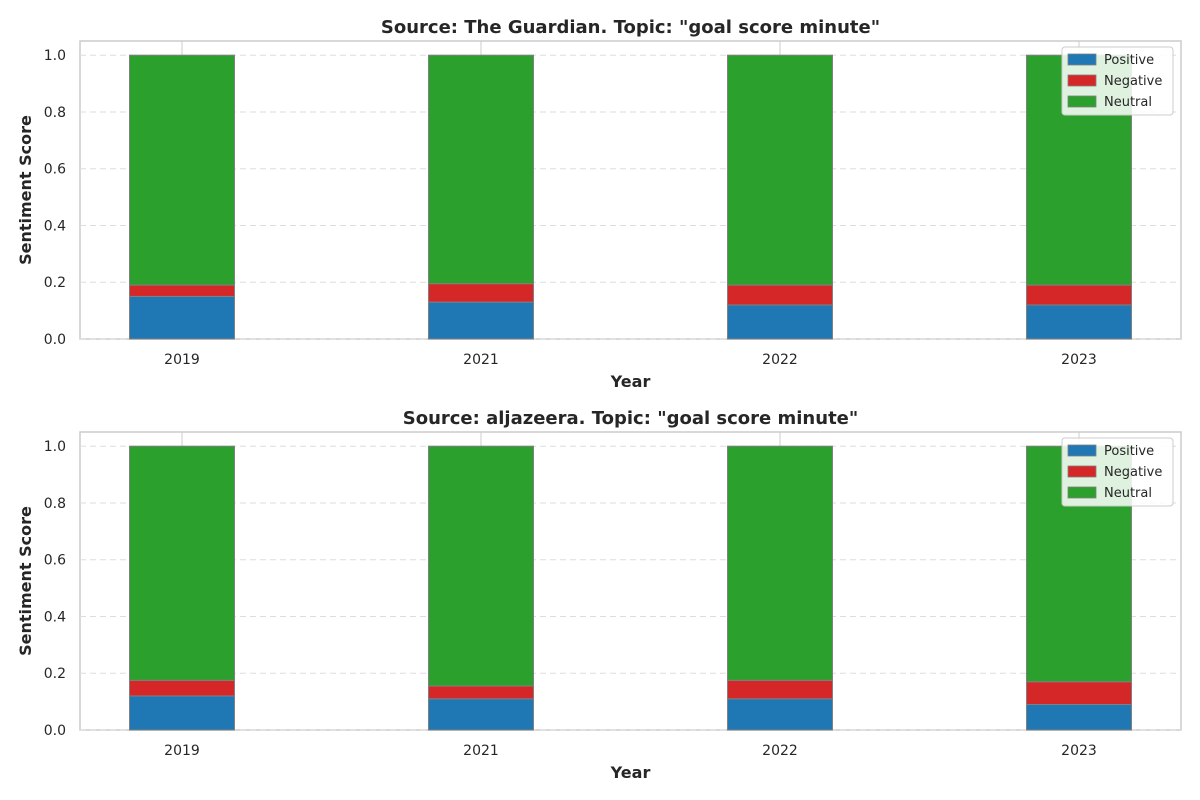  I want to click on chart1-bar-neutral-2021, so click(481, 169).